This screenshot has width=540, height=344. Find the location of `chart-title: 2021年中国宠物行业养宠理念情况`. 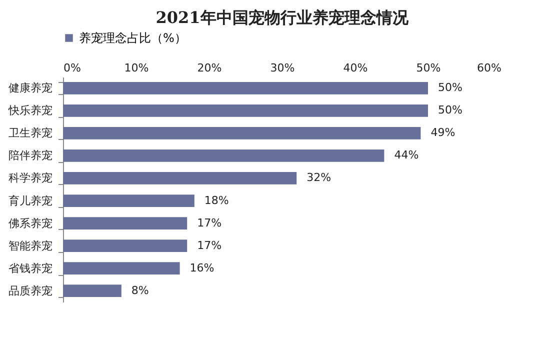

chart-title: 2021年中国宠物行业养宠理念情况 is located at coordinates (283, 17).